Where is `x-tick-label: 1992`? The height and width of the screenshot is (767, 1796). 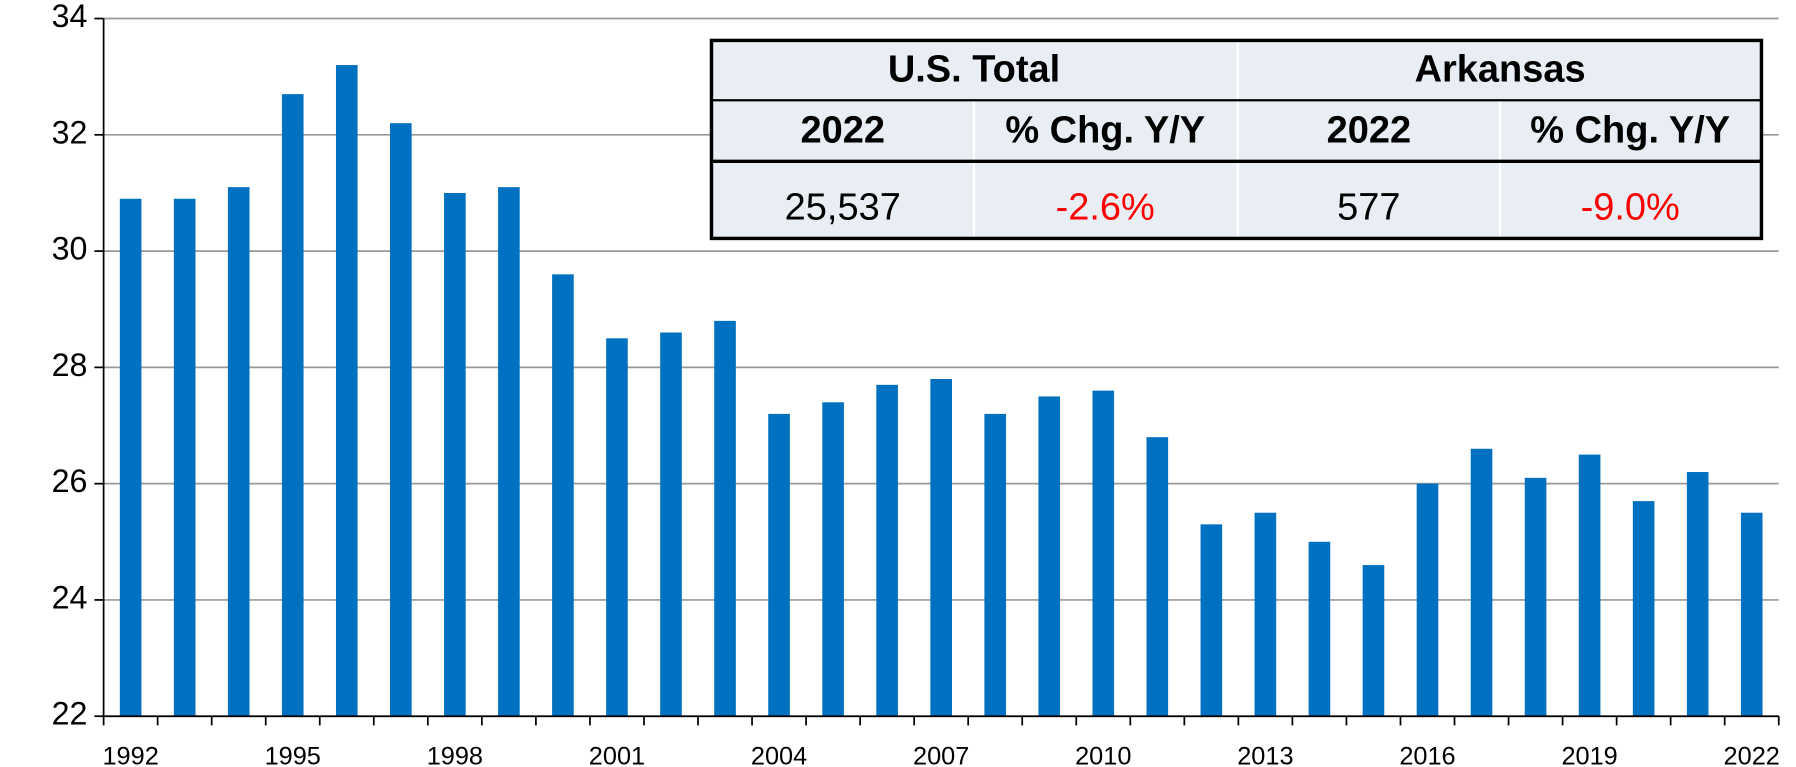 x-tick-label: 1992 is located at coordinates (130, 754).